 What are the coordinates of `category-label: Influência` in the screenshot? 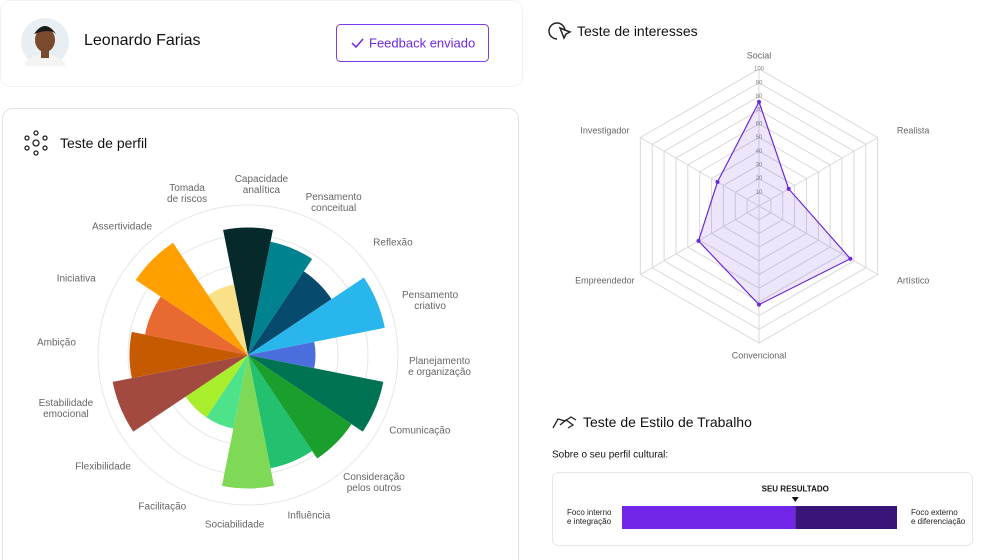 It's located at (309, 516).